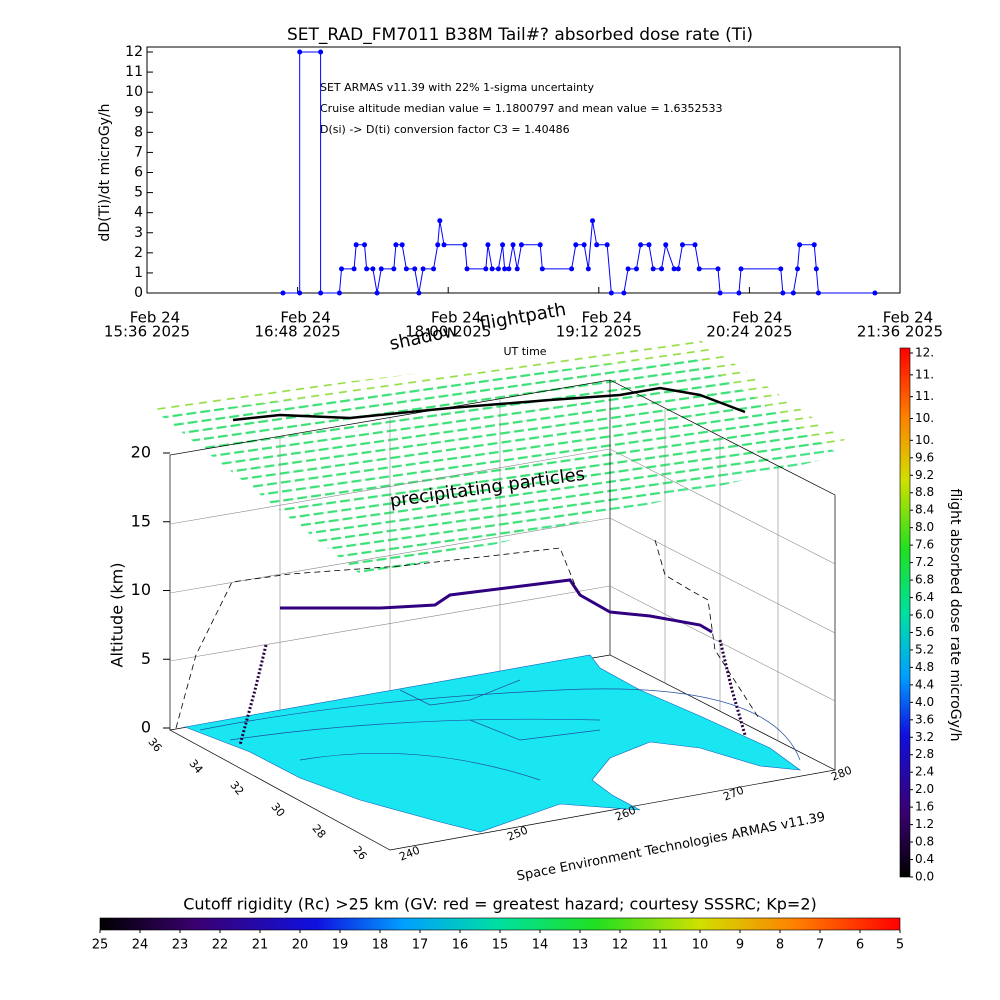 This screenshot has height=1000, width=1000. Describe the element at coordinates (517, 834) in the screenshot. I see `lon-tick-label: 250` at that location.